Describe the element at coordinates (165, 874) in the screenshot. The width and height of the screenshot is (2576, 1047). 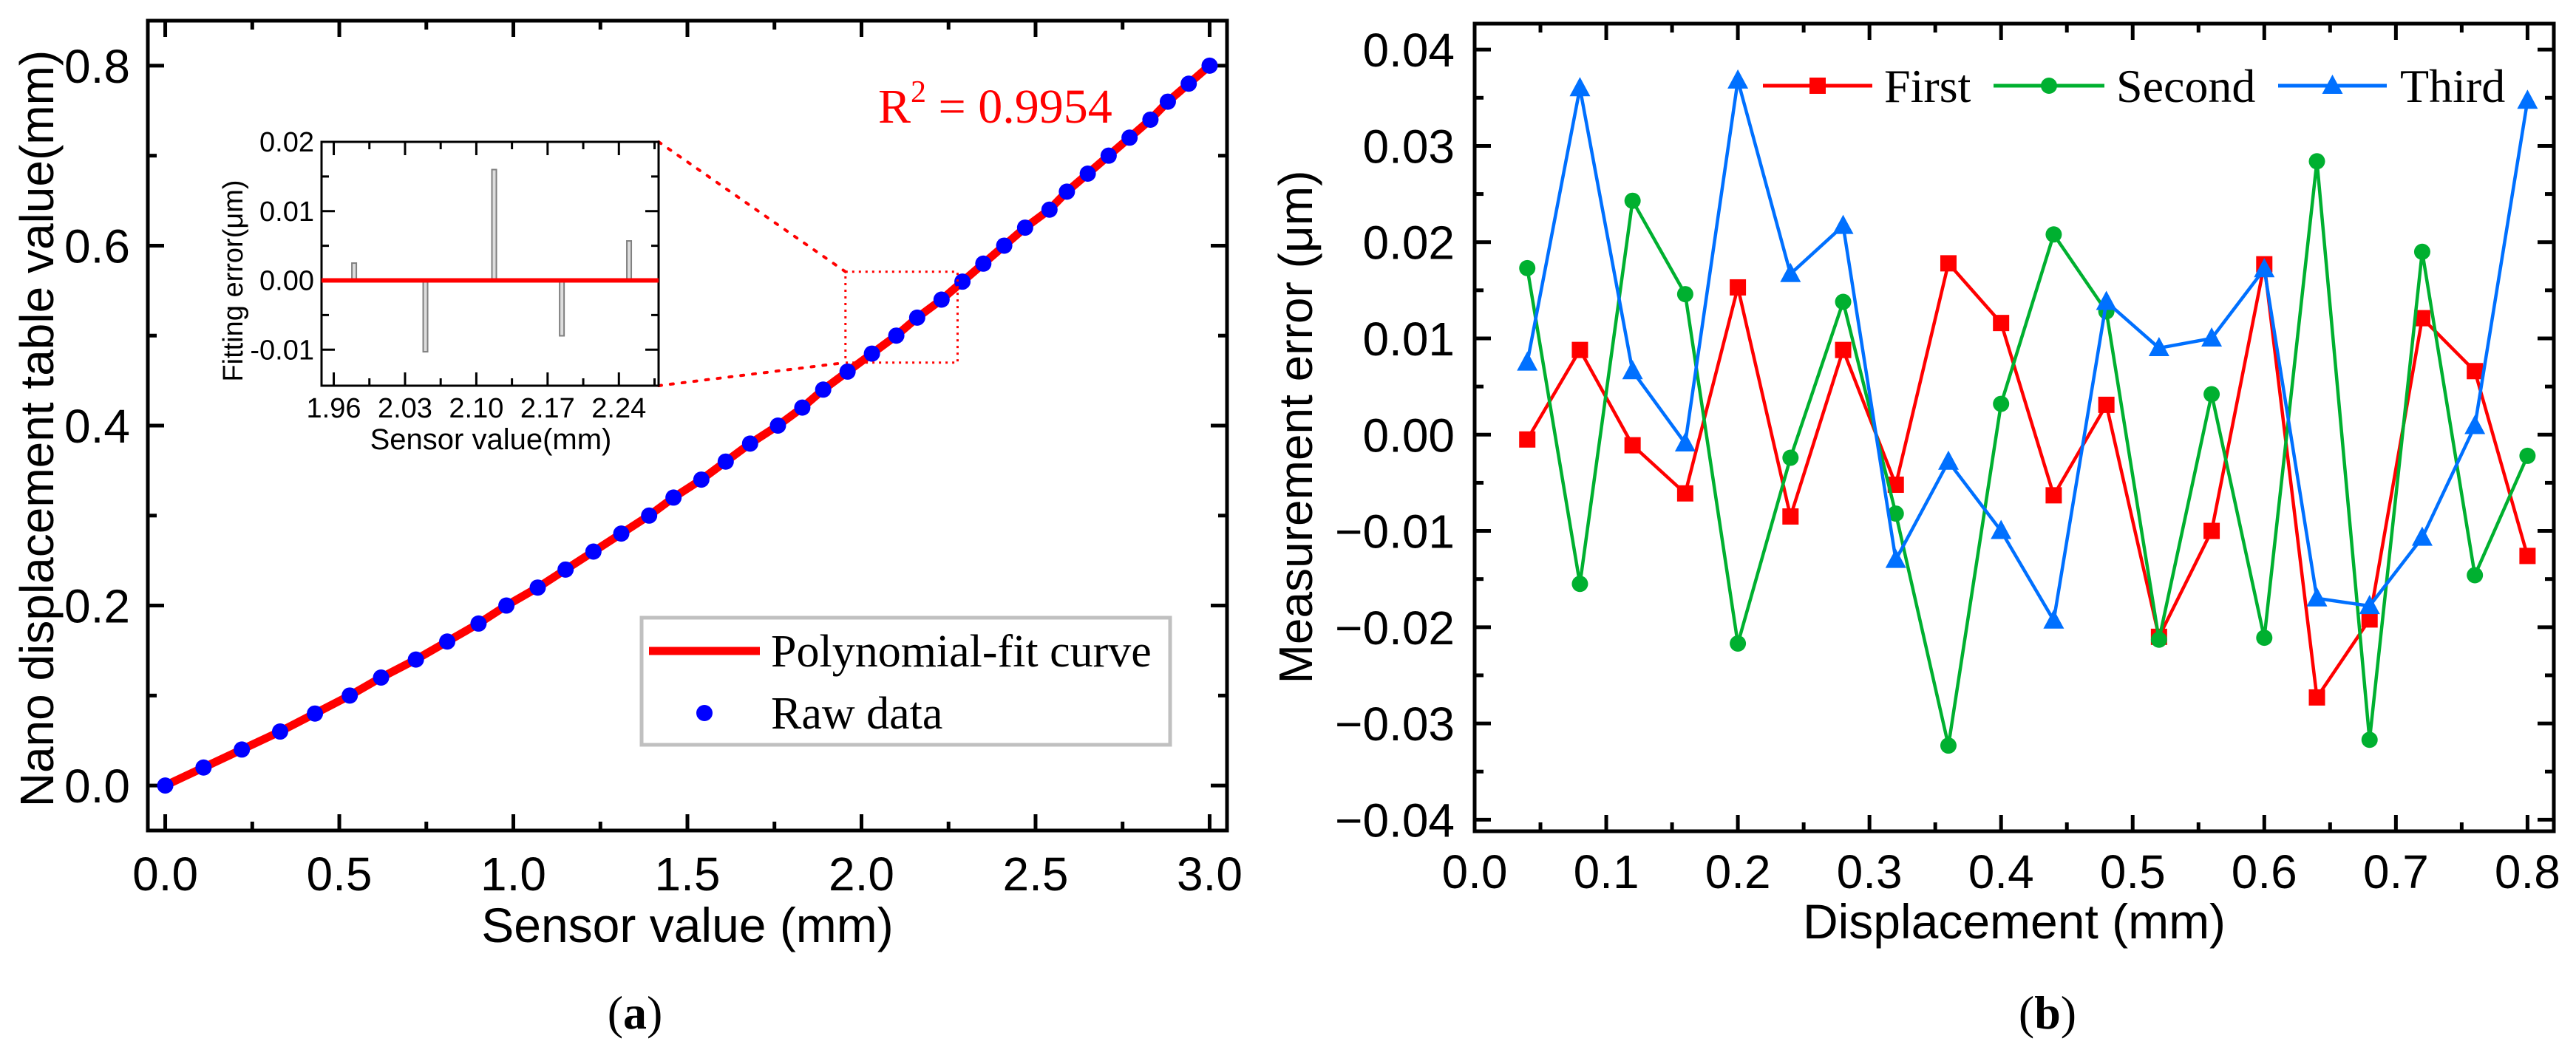
I see `x-tick-label: 0.0` at that location.